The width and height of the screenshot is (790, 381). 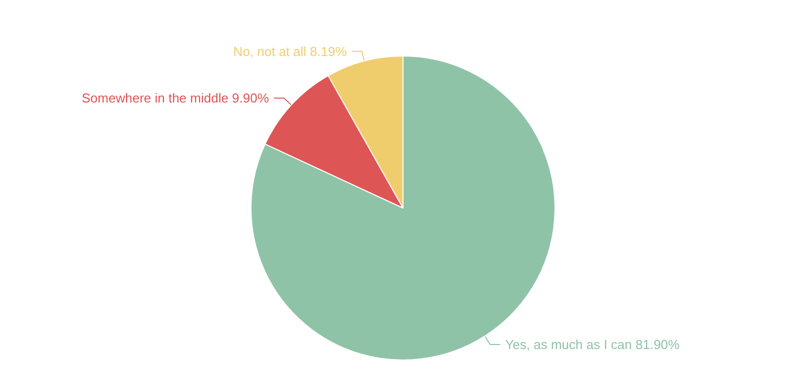 What do you see at coordinates (592, 344) in the screenshot?
I see `slice-label: Yes, as much as I can 81.90%` at bounding box center [592, 344].